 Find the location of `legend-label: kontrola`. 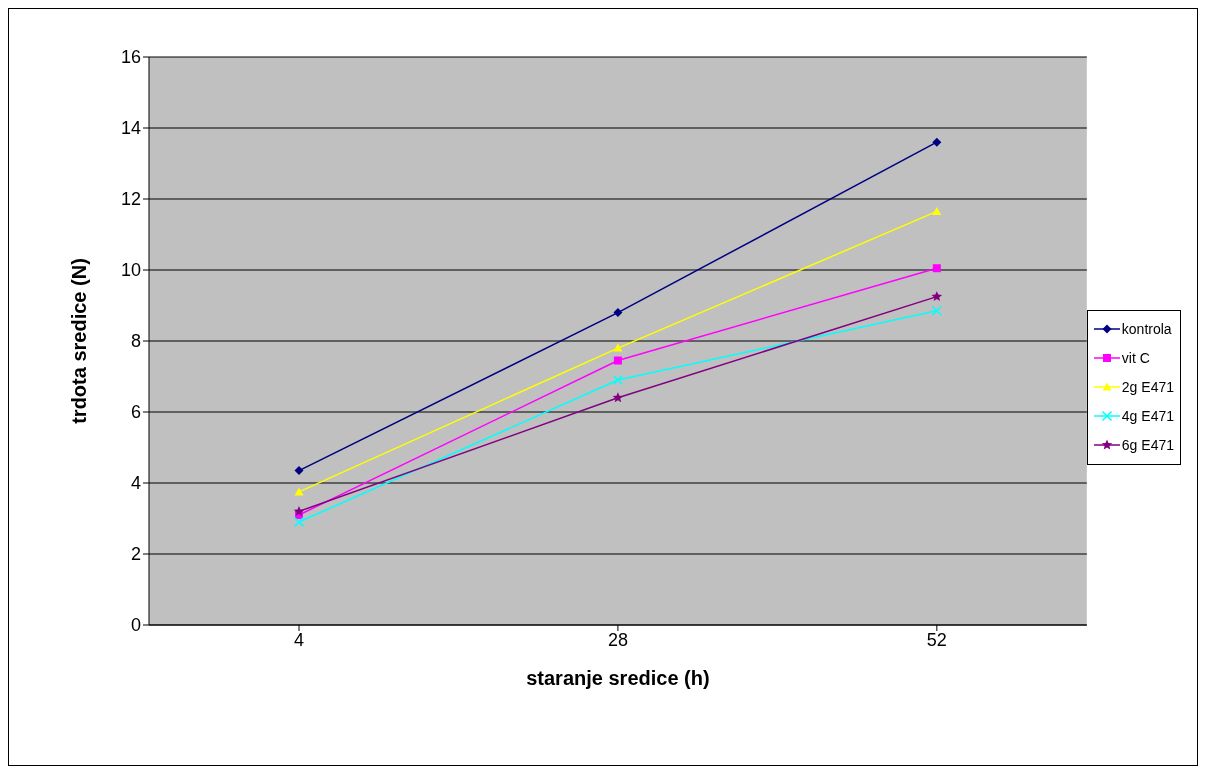

legend-label: kontrola is located at coordinates (1146, 329).